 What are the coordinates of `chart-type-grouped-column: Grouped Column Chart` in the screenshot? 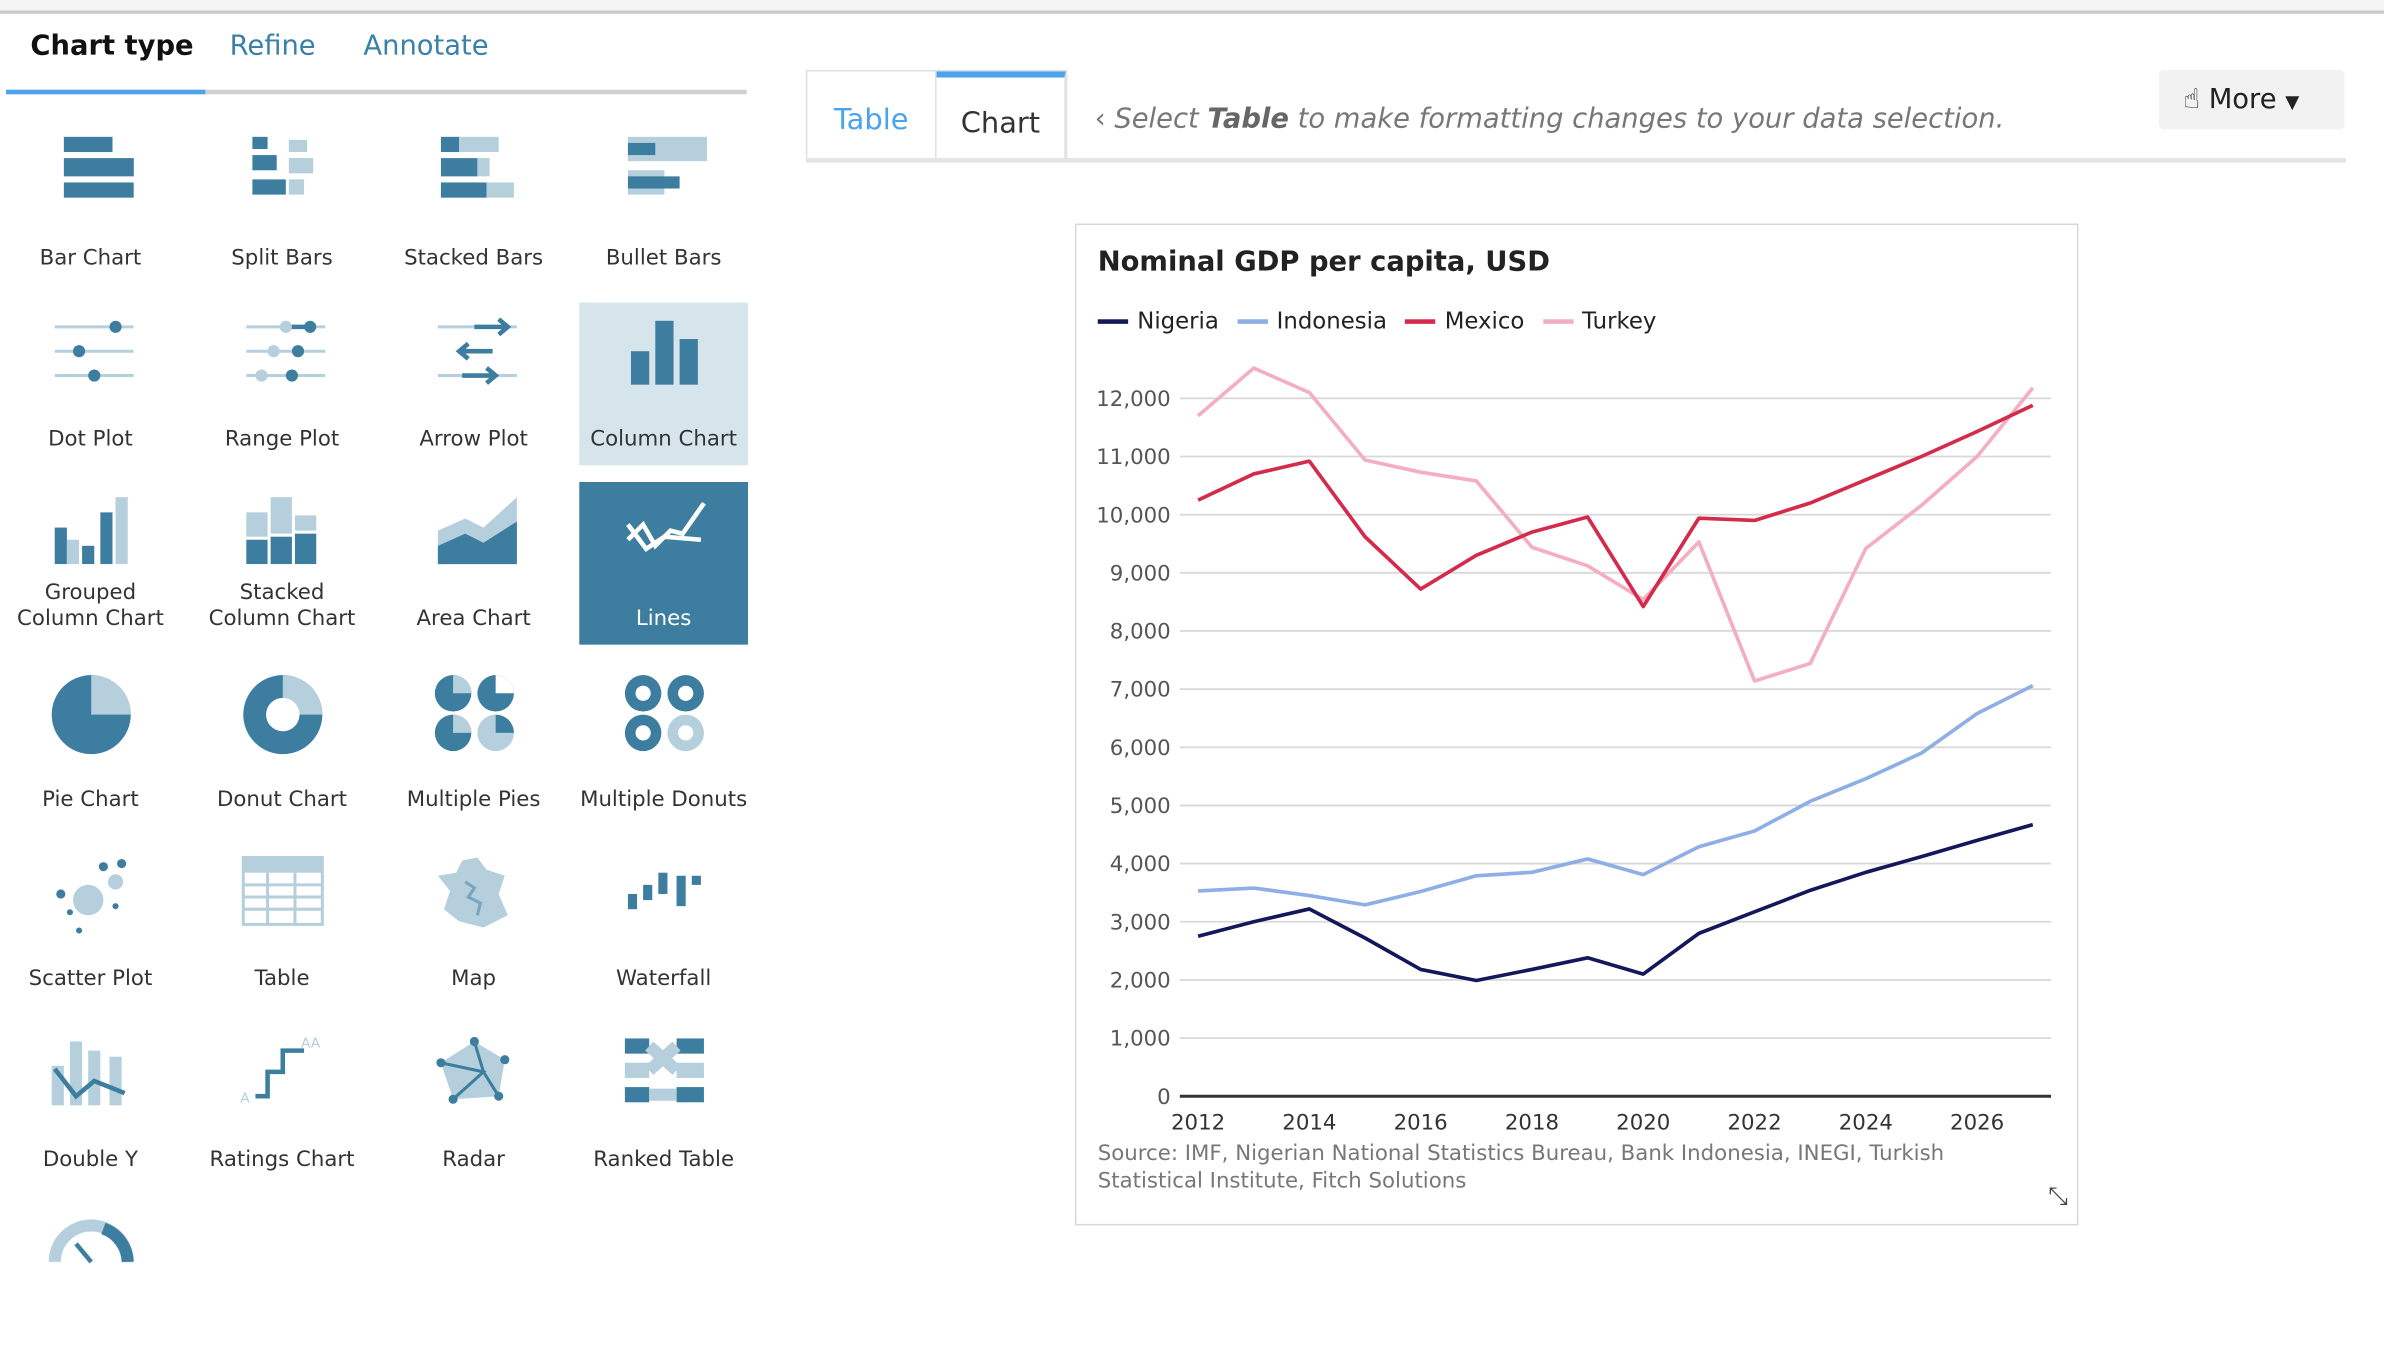 It's located at (90, 563).